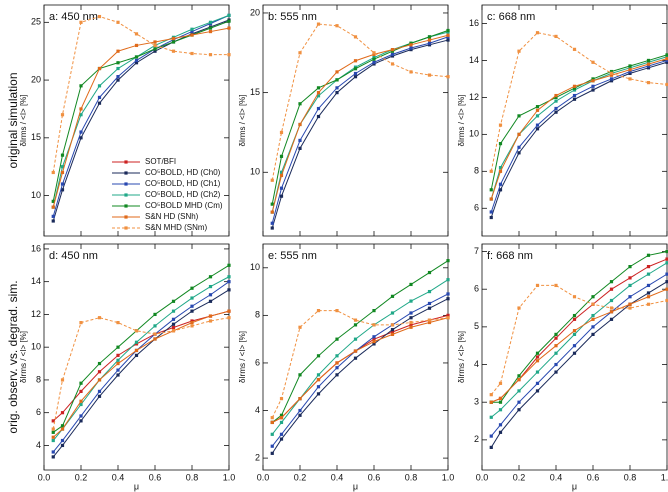 This screenshot has width=668, height=492. I want to click on y-tick-label: 10, so click(255, 172).